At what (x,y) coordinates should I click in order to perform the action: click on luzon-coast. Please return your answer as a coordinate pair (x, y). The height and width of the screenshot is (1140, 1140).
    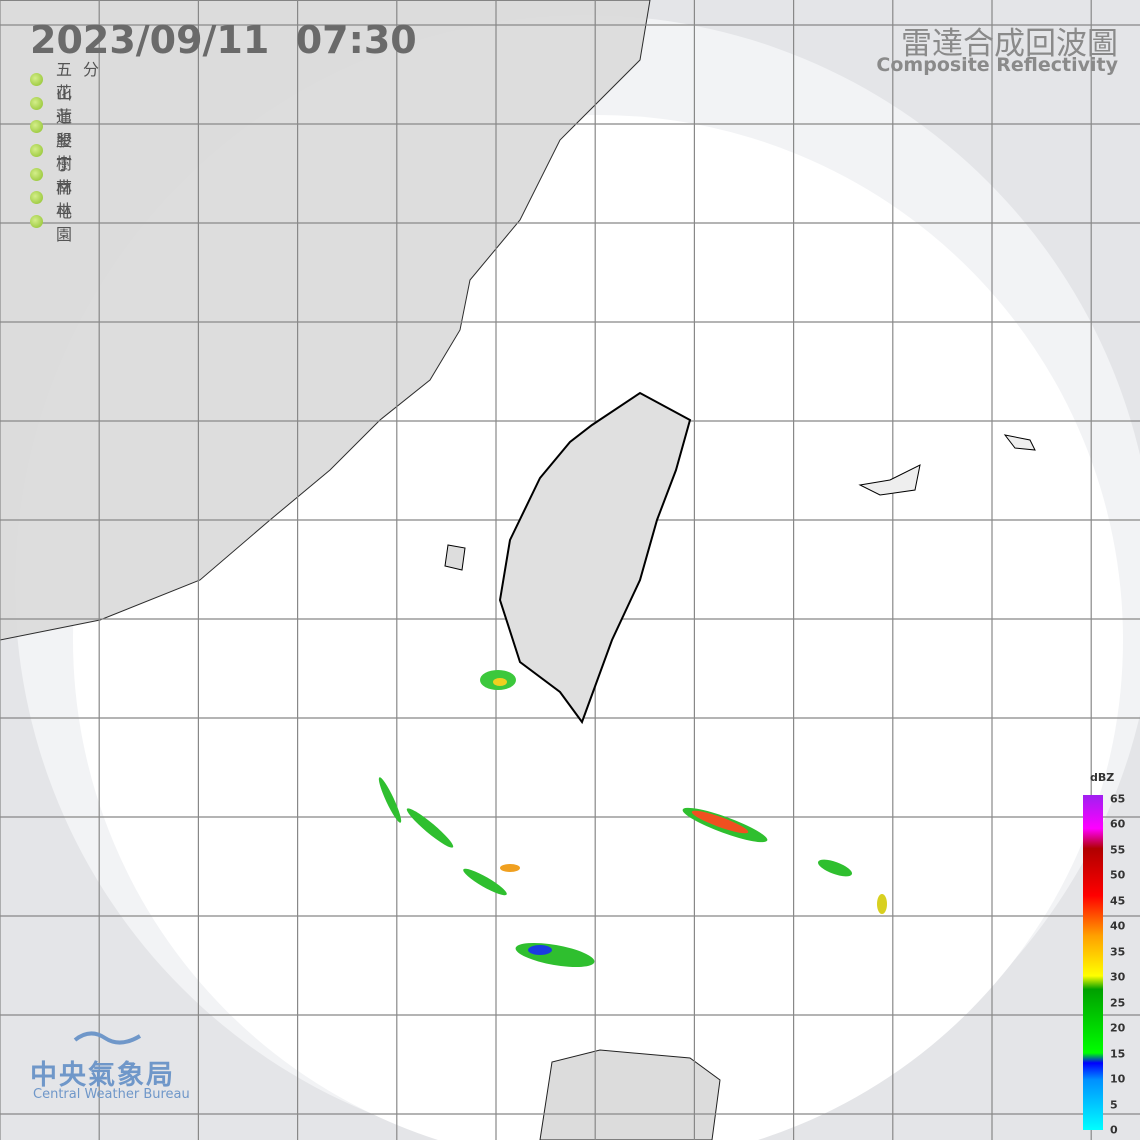
    Looking at the image, I should click on (630, 1094).